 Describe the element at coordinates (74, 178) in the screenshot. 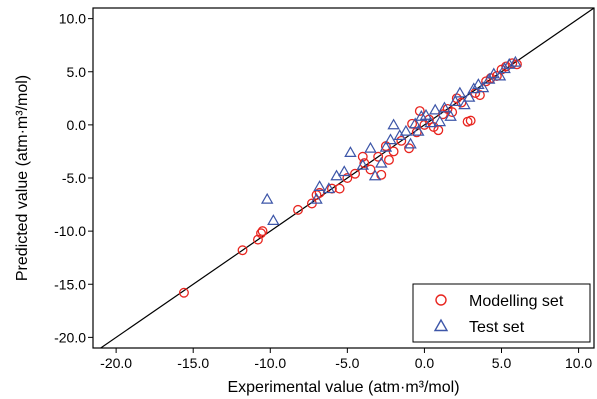

I see `y-tick-label: -5.0` at that location.